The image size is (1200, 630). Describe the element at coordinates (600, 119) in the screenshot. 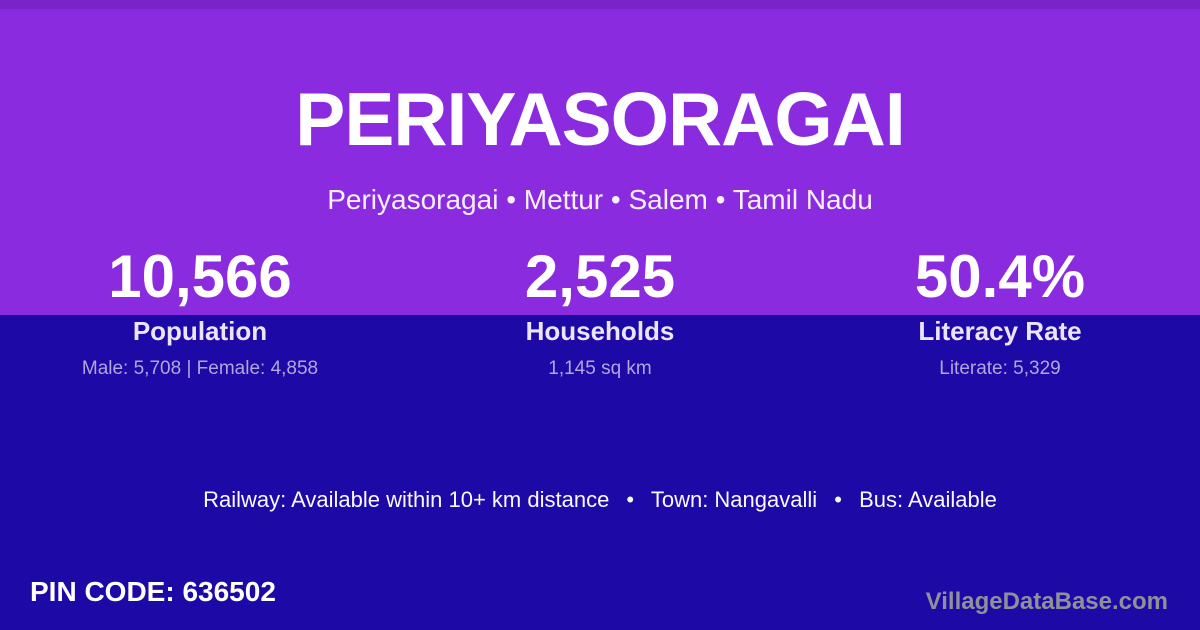

I see `page-title: PERIYASORAGAI` at that location.